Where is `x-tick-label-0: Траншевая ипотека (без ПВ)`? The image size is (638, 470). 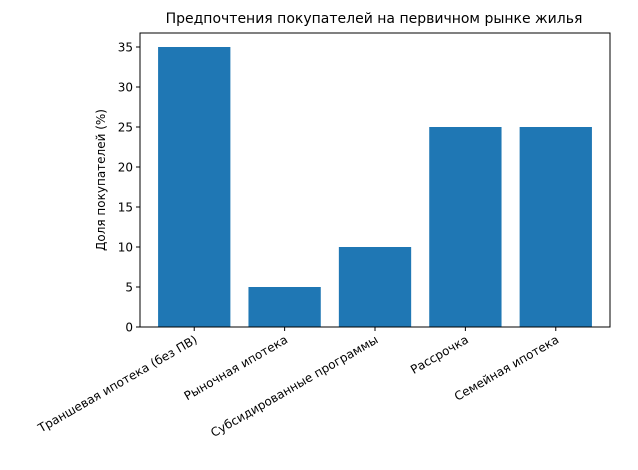 x-tick-label-0: Траншевая ипотека (без ПВ) is located at coordinates (117, 383).